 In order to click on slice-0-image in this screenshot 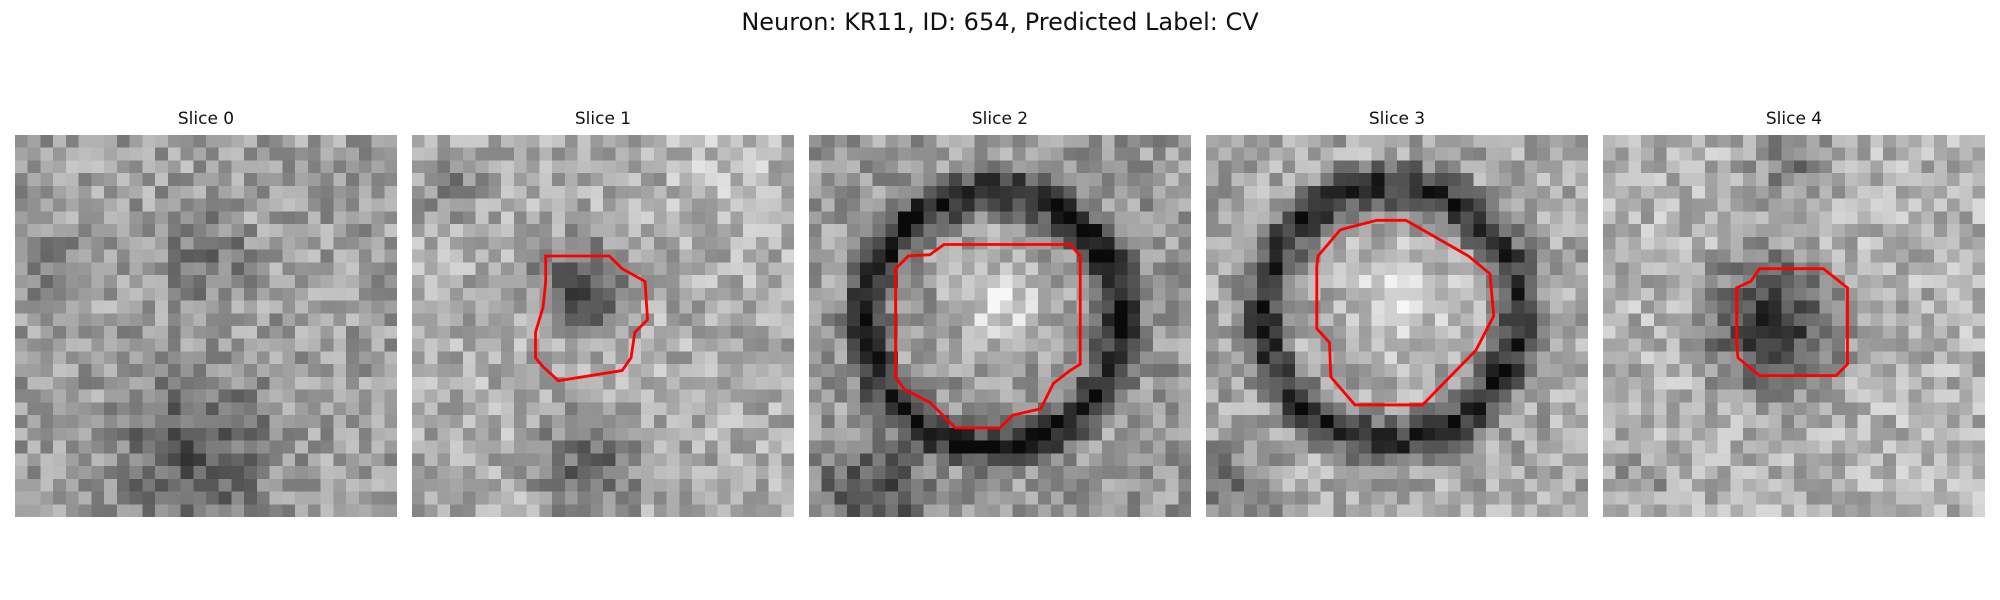, I will do `click(206, 326)`.